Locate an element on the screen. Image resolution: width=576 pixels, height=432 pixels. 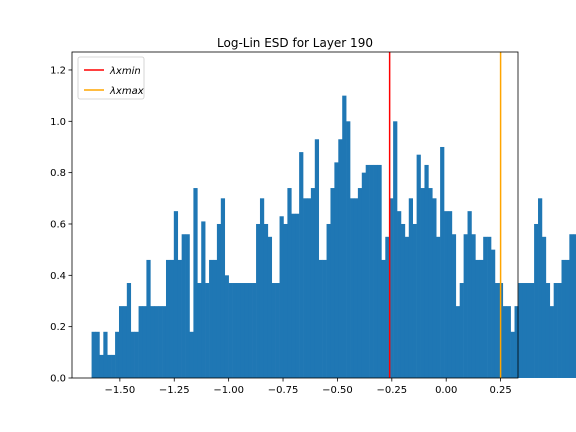
x-tick-label: −0.75 is located at coordinates (283, 390).